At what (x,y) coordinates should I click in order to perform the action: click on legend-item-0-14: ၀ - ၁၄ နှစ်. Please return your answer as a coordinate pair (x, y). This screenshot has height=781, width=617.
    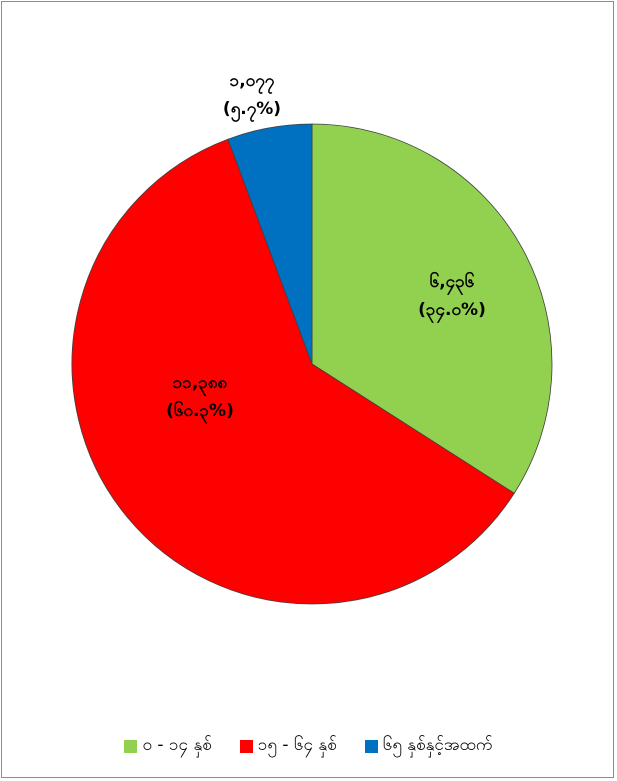
    Looking at the image, I should click on (168, 746).